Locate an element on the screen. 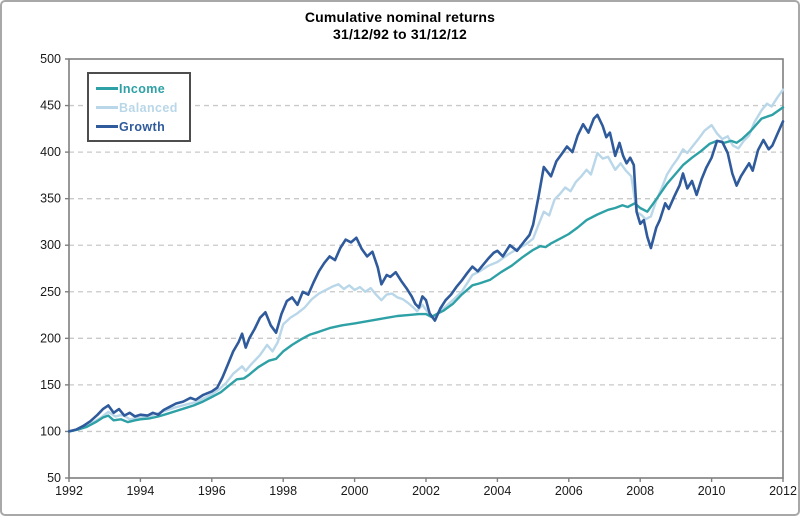 Image resolution: width=800 pixels, height=516 pixels. legend-item-growth: Growth is located at coordinates (142, 126).